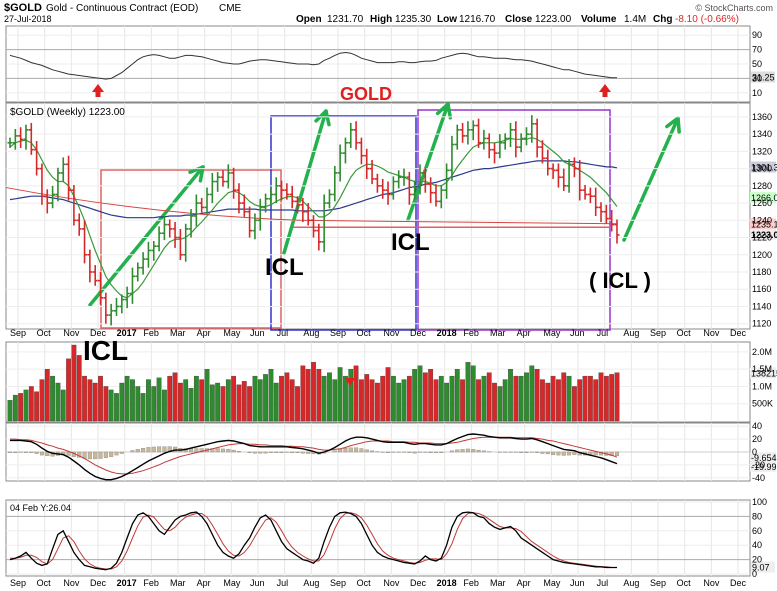 The height and width of the screenshot is (591, 777). Describe the element at coordinates (524, 583) in the screenshot. I see `x-axis-label: Apr` at that location.